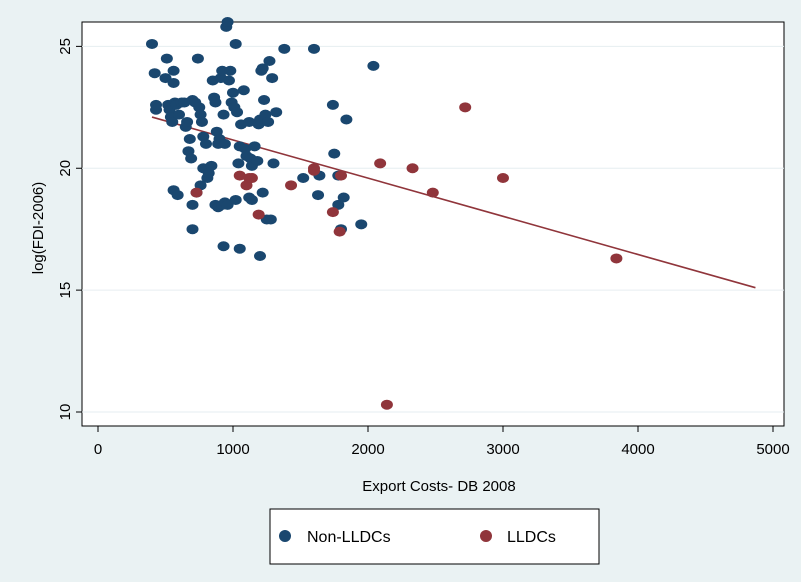  What do you see at coordinates (98, 449) in the screenshot?
I see `x-tick-label: 0` at bounding box center [98, 449].